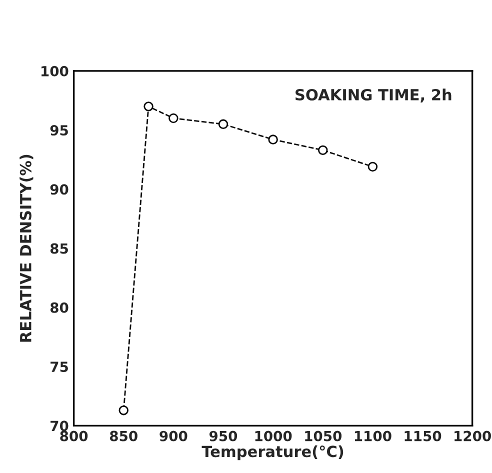 The image size is (492, 473). I want to click on y-tick-label: 100, so click(55, 71).